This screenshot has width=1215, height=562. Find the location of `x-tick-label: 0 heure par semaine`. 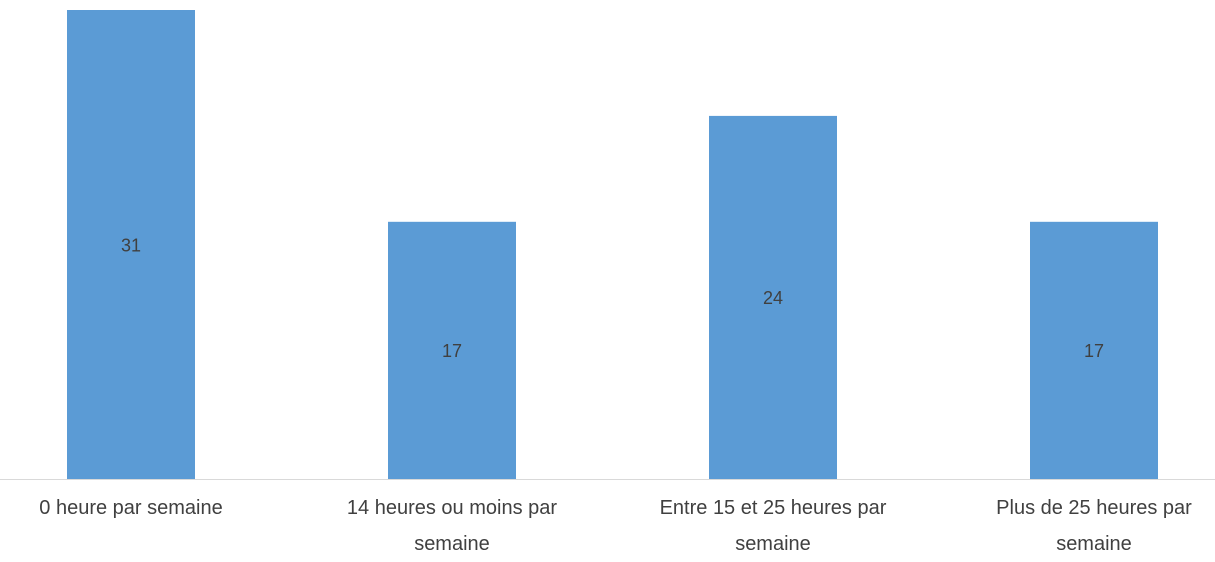

x-tick-label: 0 heure par semaine is located at coordinates (131, 508).